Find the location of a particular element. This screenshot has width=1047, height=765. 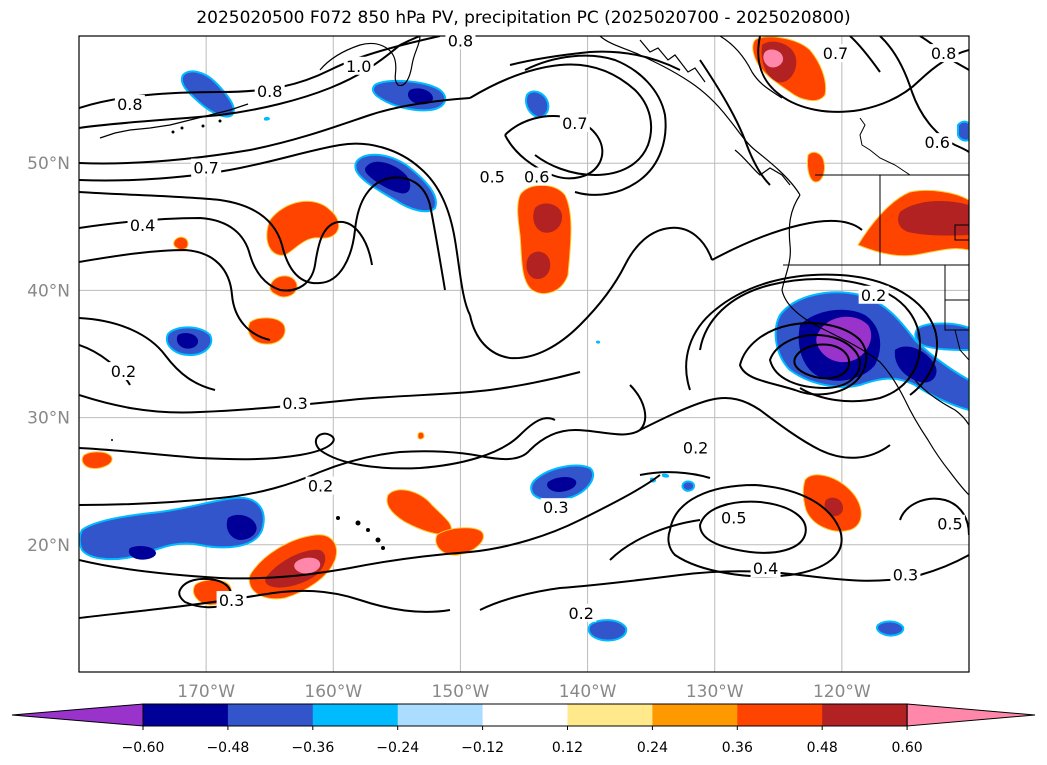

lat-tick-label: 50°N is located at coordinates (48, 164).